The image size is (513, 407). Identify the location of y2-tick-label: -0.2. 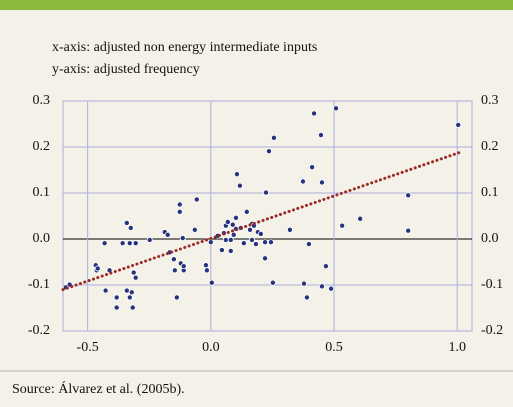
(492, 330).